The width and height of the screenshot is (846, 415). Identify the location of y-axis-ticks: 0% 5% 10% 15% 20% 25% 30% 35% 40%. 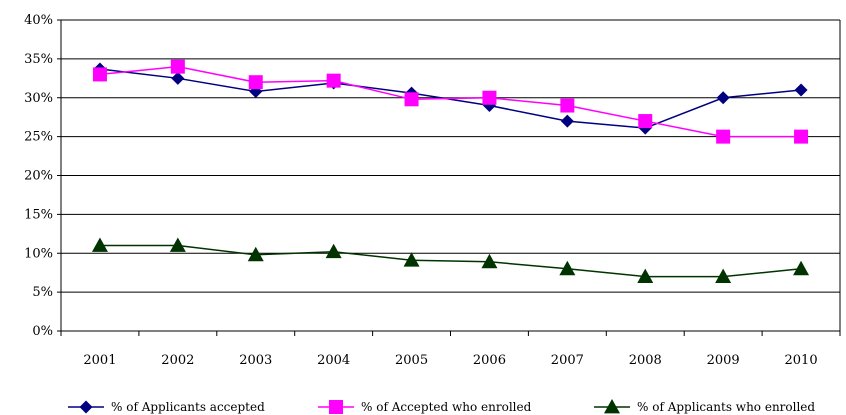
(38, 176).